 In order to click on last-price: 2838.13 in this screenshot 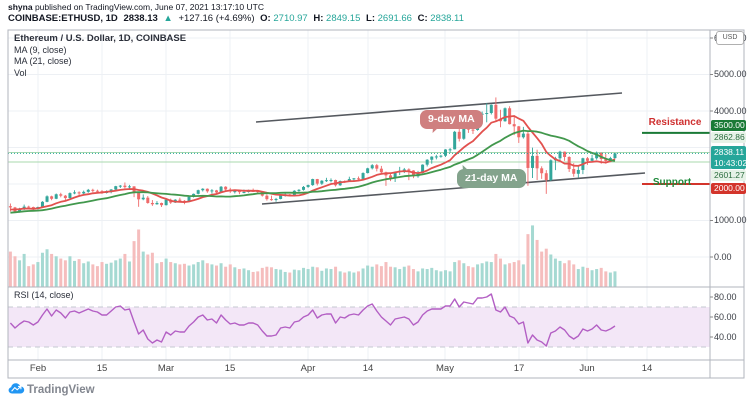, I will do `click(140, 18)`.